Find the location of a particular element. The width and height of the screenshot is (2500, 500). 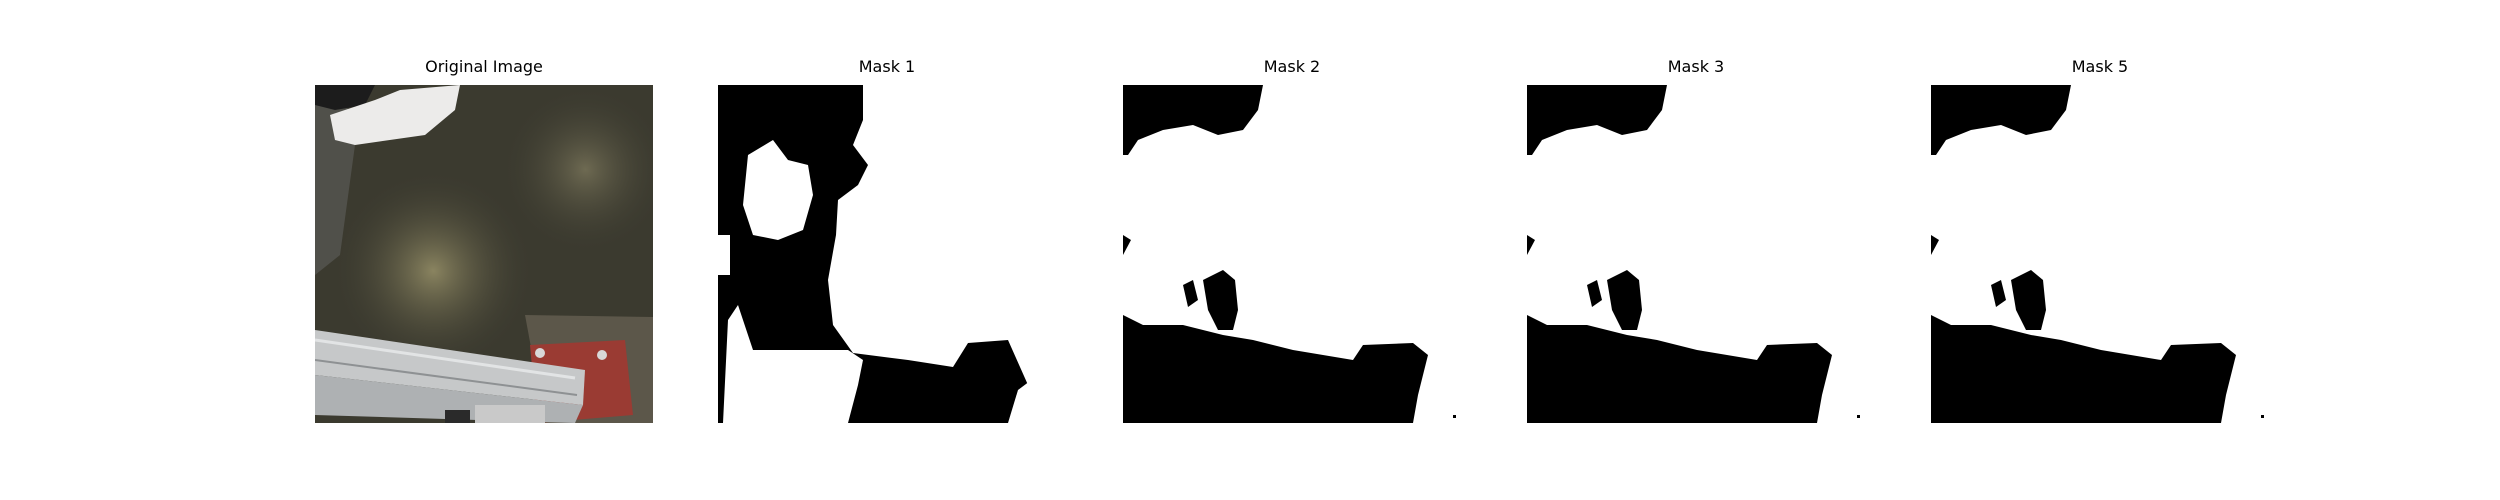

panel-title: Mask 3 is located at coordinates (1696, 66).